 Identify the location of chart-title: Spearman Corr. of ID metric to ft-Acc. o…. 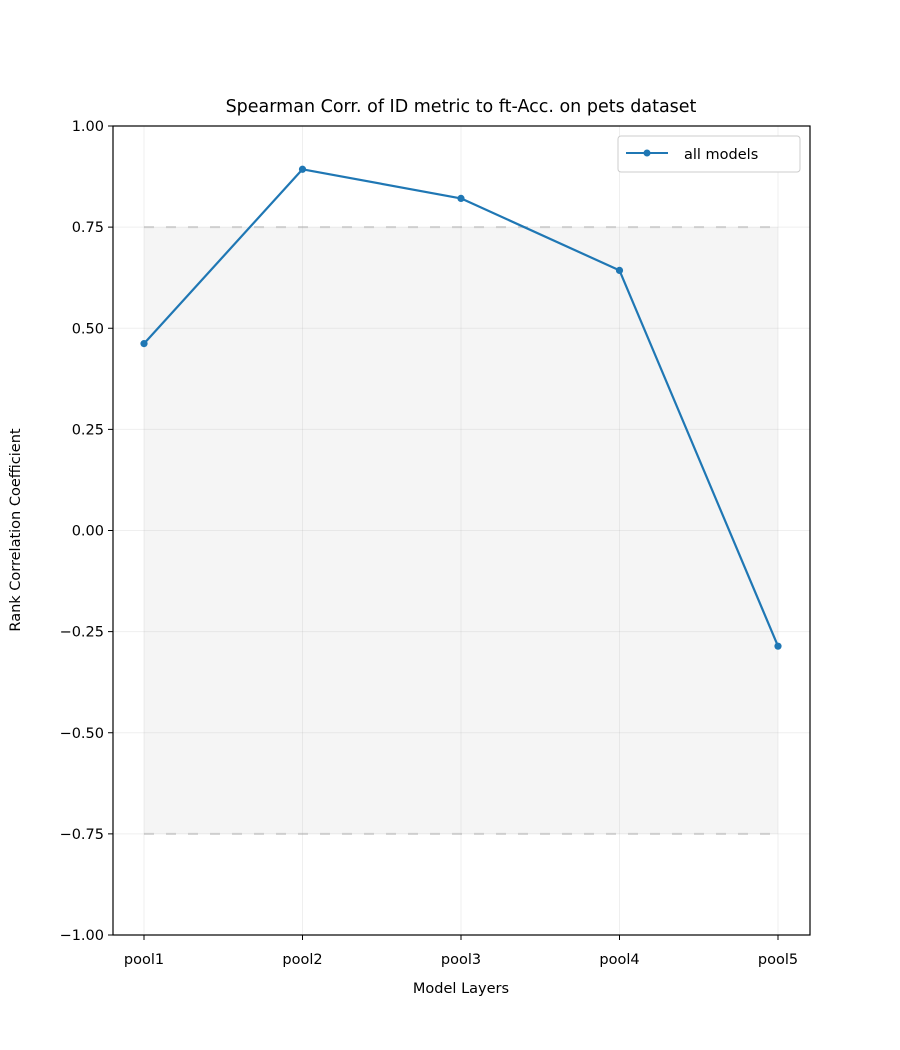
(461, 107).